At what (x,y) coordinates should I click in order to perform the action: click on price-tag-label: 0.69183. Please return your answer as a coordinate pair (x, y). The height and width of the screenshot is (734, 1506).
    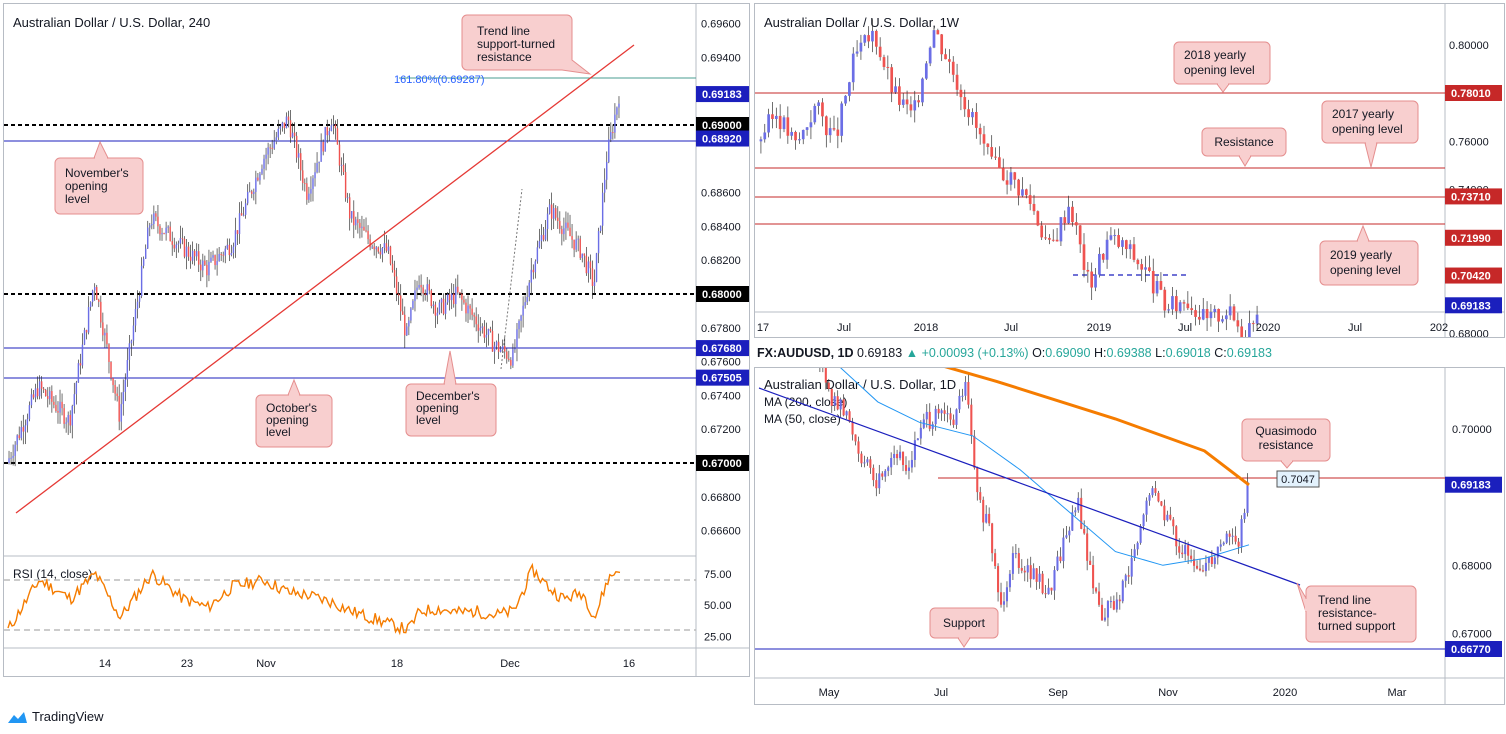
    Looking at the image, I should click on (1471, 486).